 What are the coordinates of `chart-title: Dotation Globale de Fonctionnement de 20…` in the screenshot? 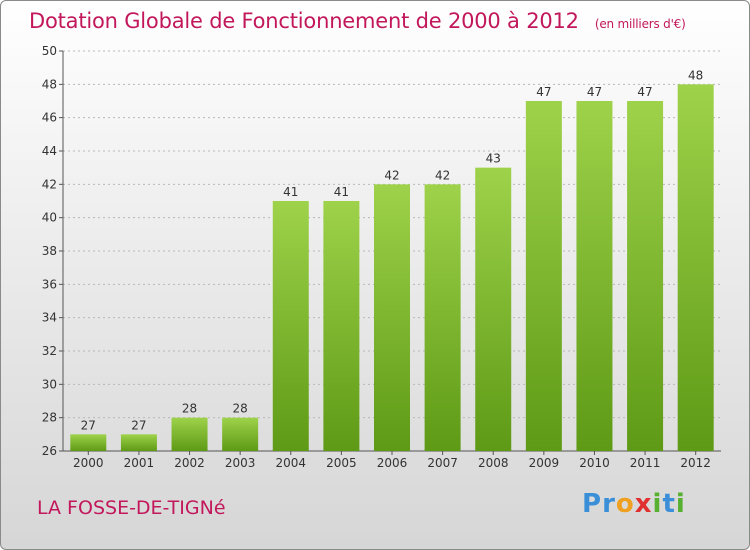 It's located at (357, 21).